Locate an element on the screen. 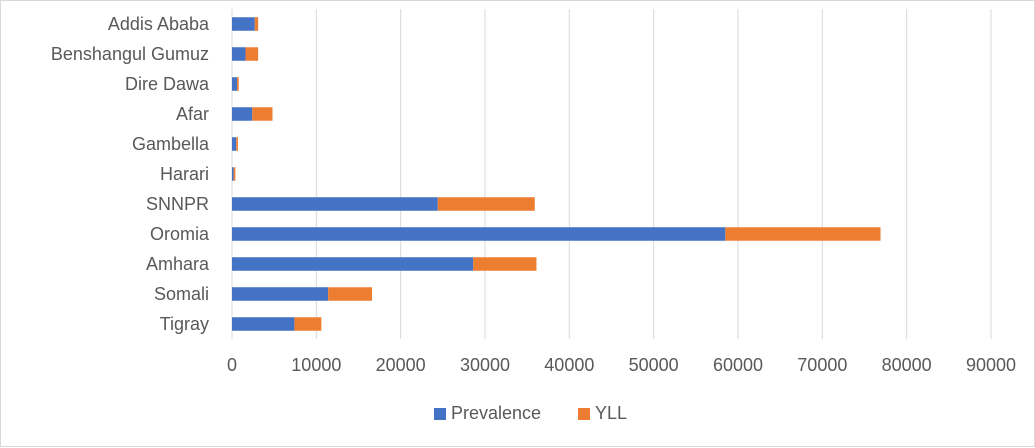  category-label-amhara: Amhara is located at coordinates (178, 264).